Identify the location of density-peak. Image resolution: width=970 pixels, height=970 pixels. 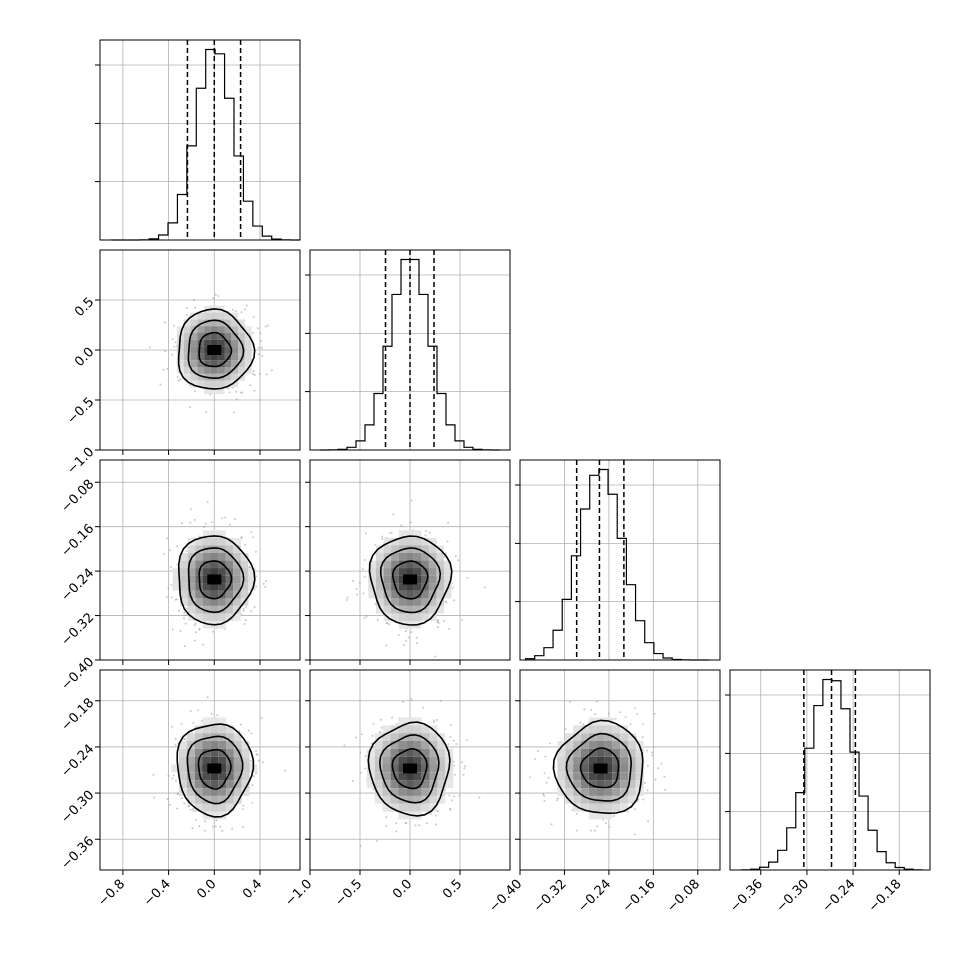
(600, 768).